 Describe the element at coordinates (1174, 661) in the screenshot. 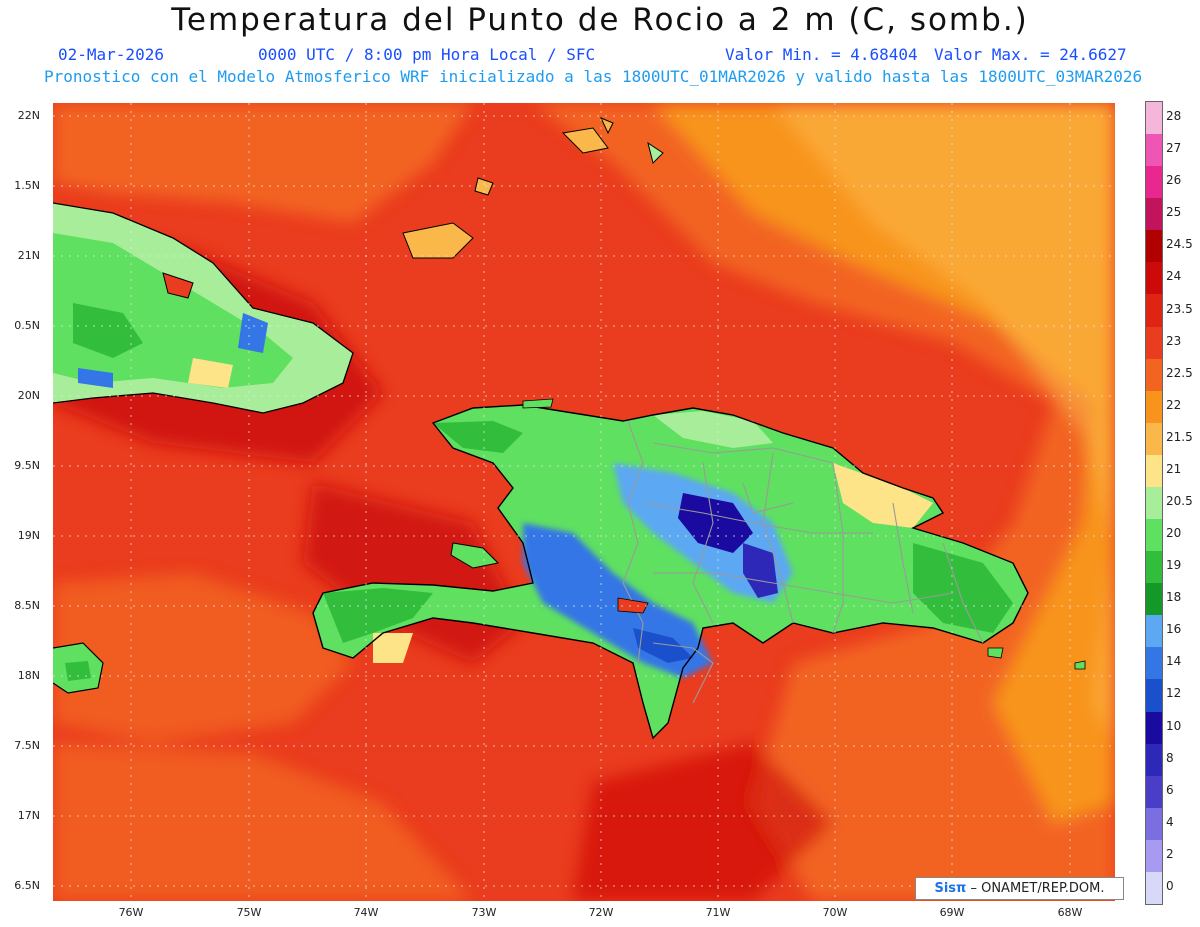

I see `legend-label: 14` at that location.